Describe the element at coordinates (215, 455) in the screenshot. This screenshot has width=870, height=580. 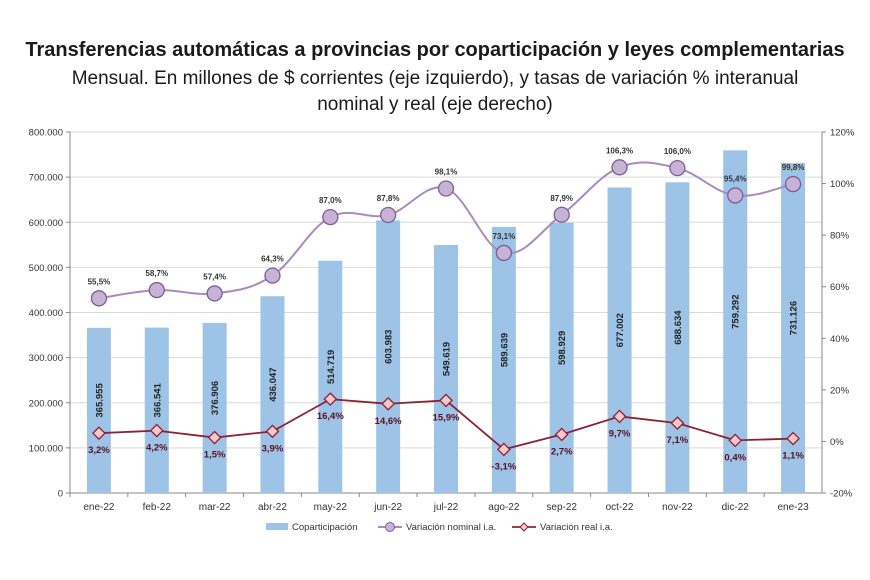
I see `real-label: 1,5%` at that location.